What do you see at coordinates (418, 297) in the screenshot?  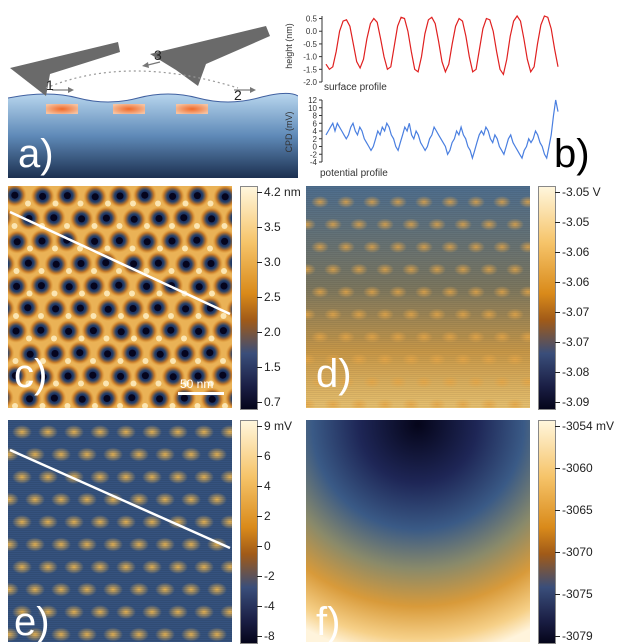 I see `panel-d: d)` at bounding box center [418, 297].